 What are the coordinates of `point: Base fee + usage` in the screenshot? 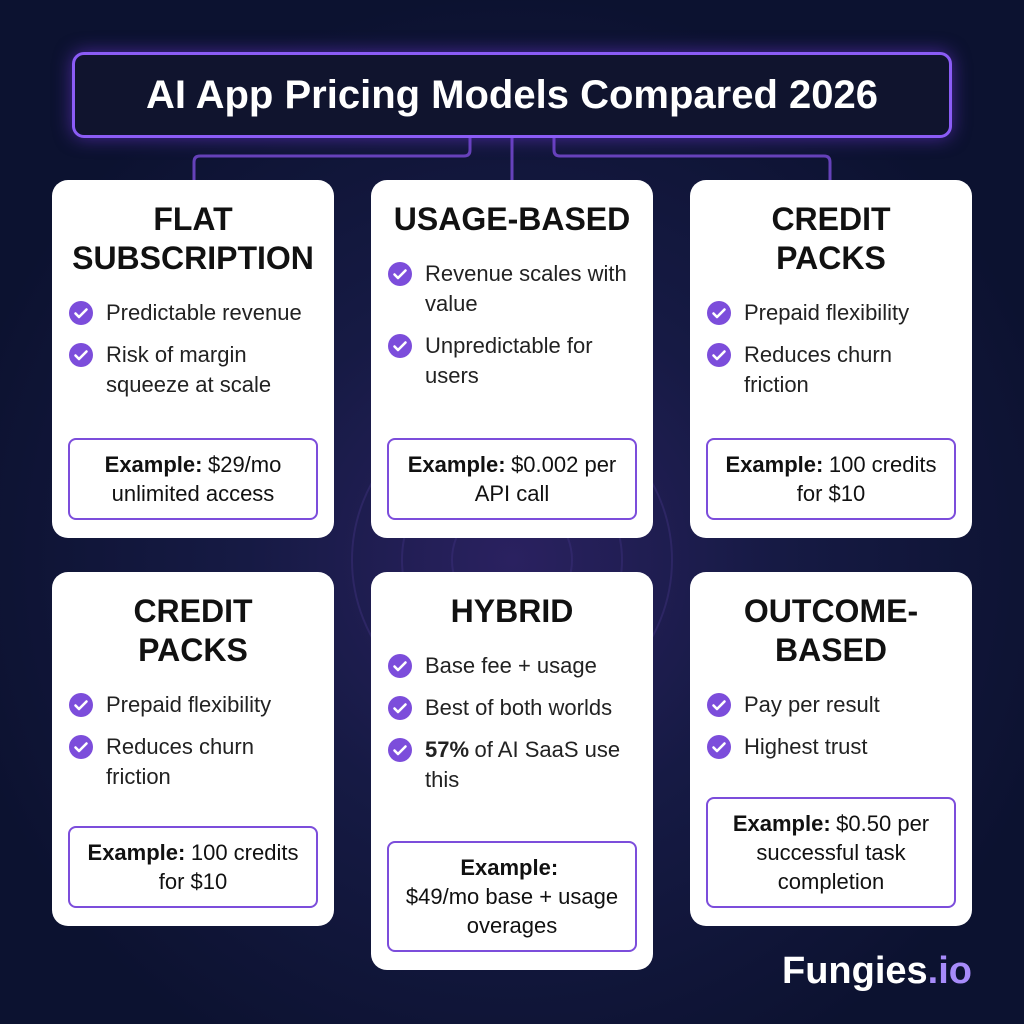 It's located at (512, 666).